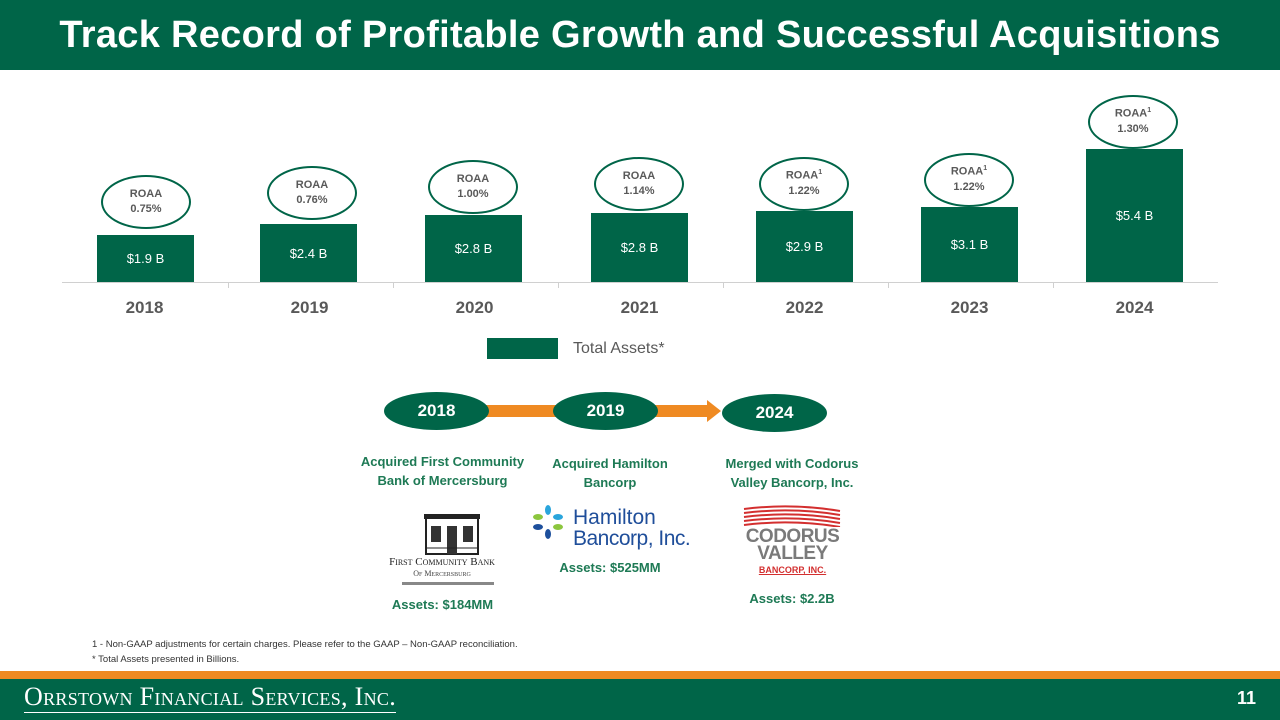 This screenshot has height=720, width=1280. Describe the element at coordinates (792, 516) in the screenshot. I see `codorus-waves-icon` at that location.